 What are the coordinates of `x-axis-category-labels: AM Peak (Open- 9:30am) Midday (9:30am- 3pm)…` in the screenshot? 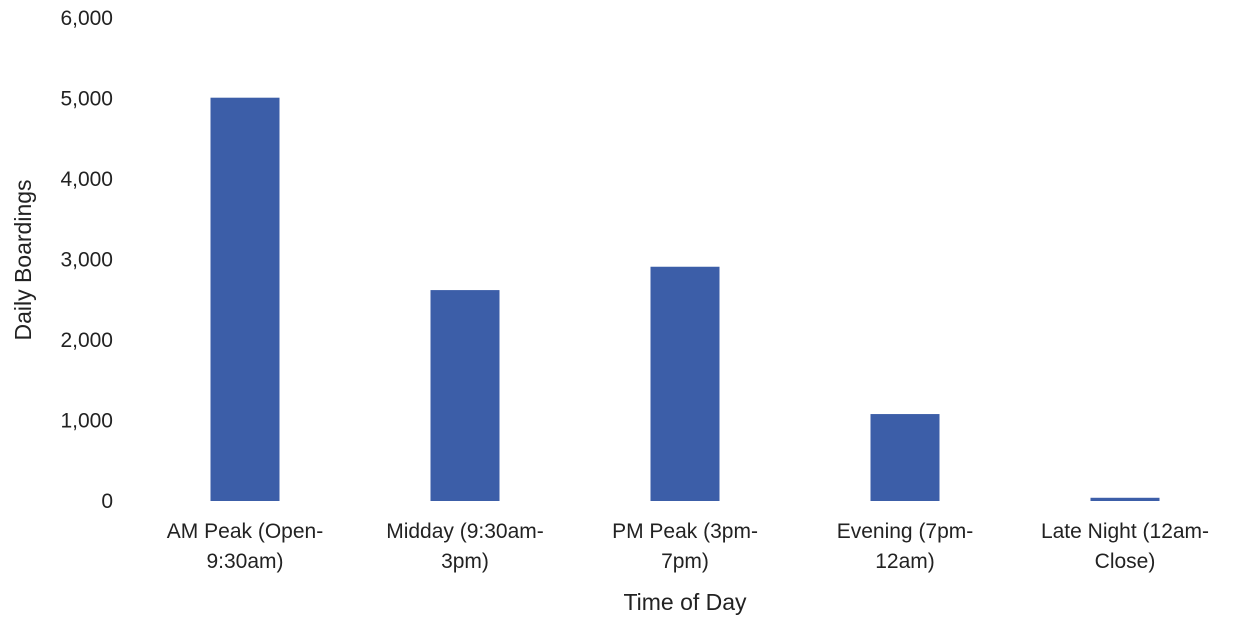 It's located at (688, 546).